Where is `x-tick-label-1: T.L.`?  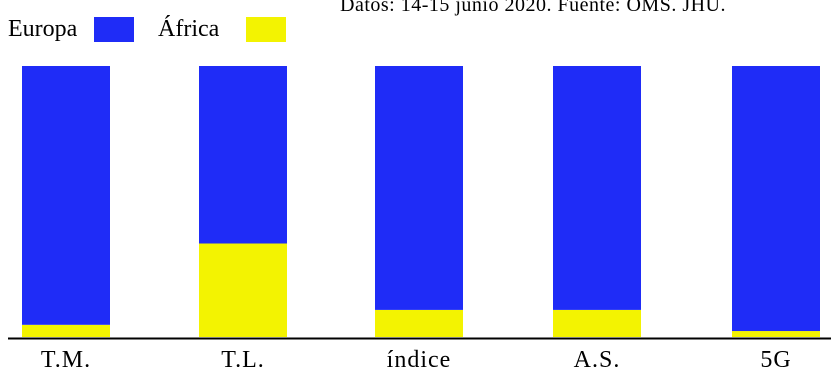 x-tick-label-1: T.L. is located at coordinates (243, 360).